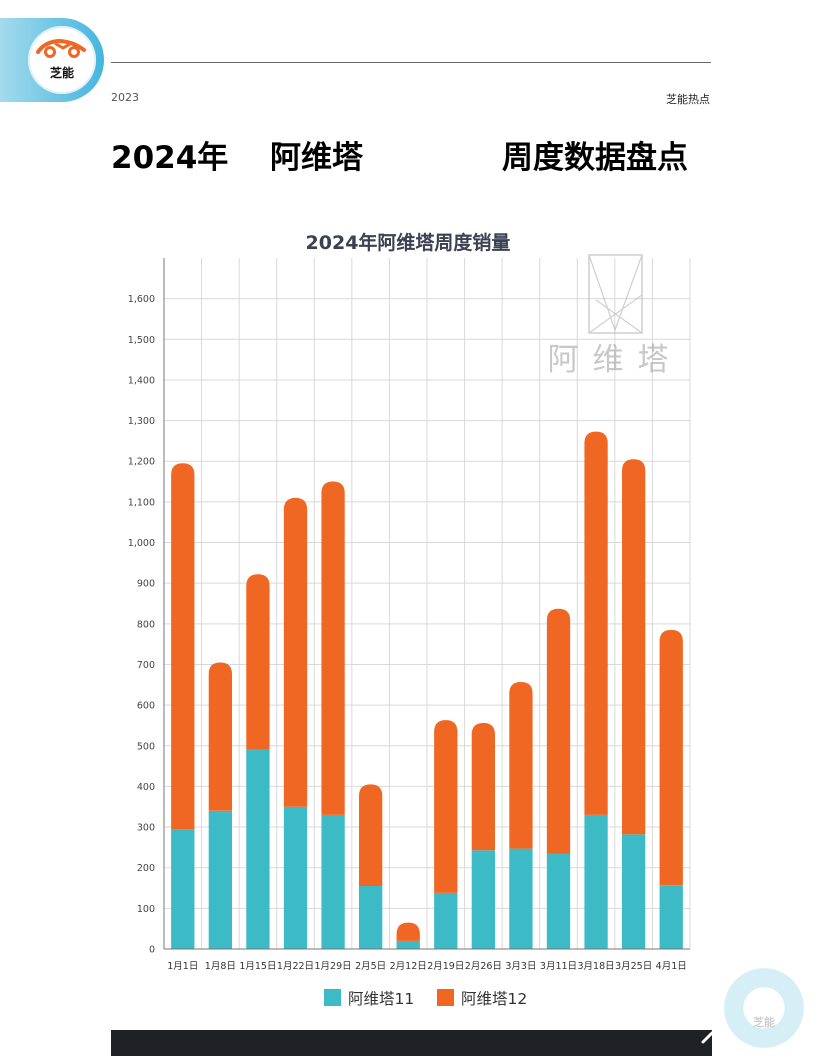  I want to click on legend: 阿维塔11 阿维塔12, so click(425, 998).